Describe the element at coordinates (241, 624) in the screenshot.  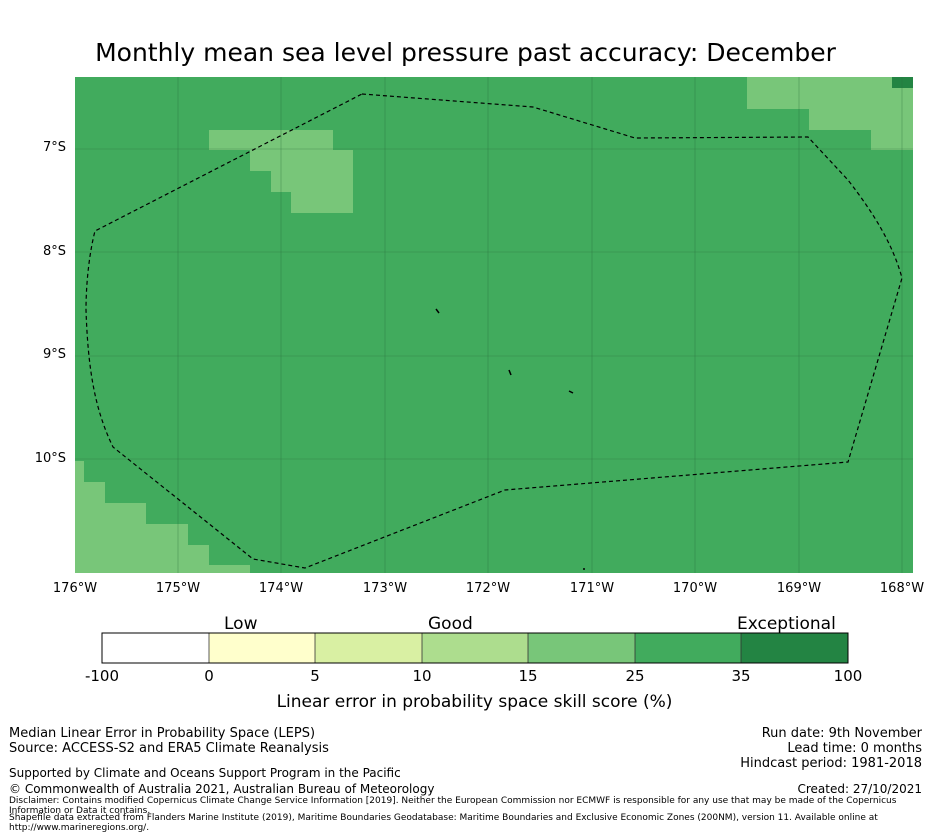
I see `colorbar-category-low: Low` at that location.